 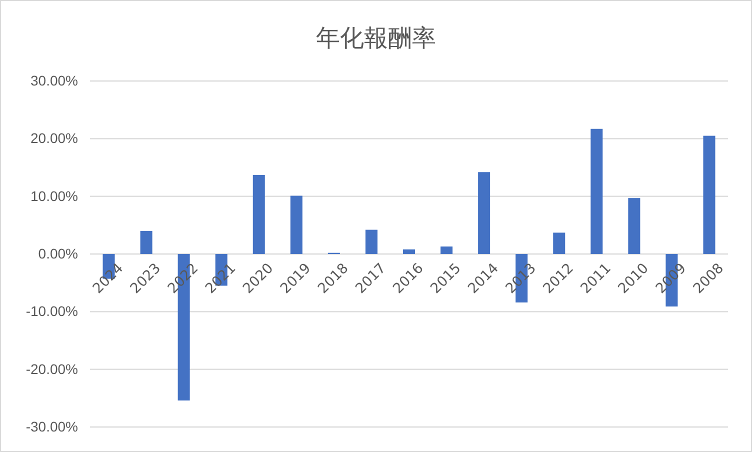 I want to click on y-tick-label: -10.00%, so click(x=52, y=311).